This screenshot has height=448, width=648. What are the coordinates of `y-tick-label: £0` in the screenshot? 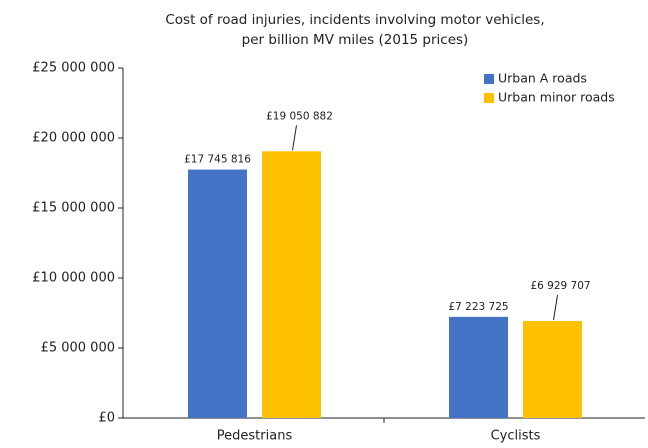 It's located at (106, 418).